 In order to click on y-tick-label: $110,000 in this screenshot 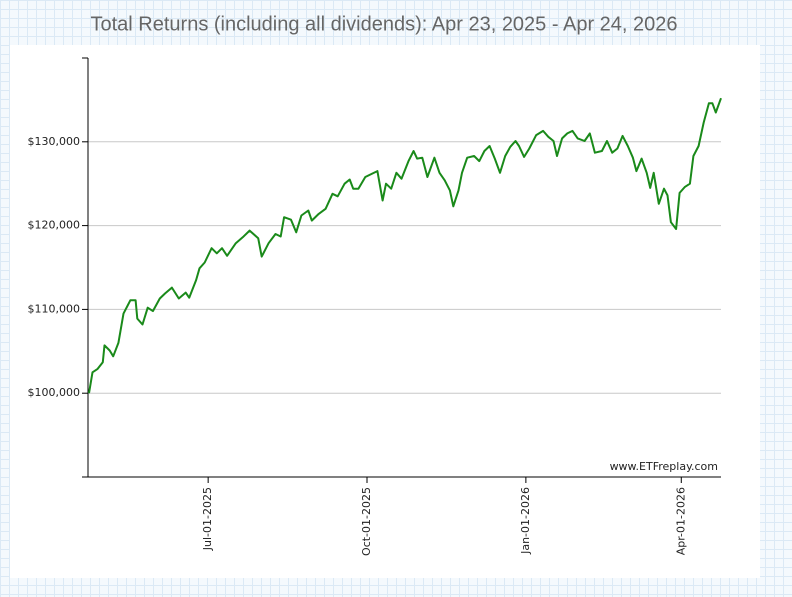, I will do `click(54, 308)`.